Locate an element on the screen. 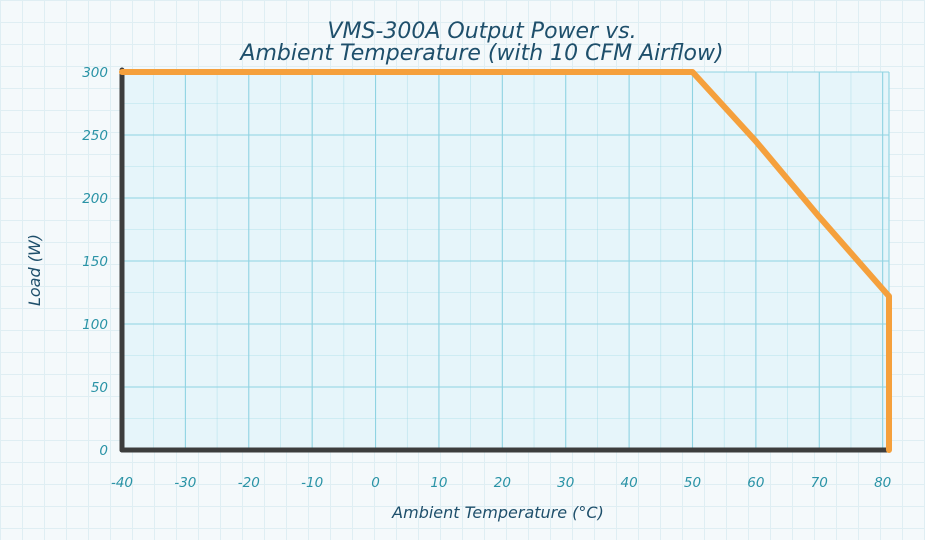 This screenshot has width=925, height=540. x-tick-label: 50 is located at coordinates (692, 483).